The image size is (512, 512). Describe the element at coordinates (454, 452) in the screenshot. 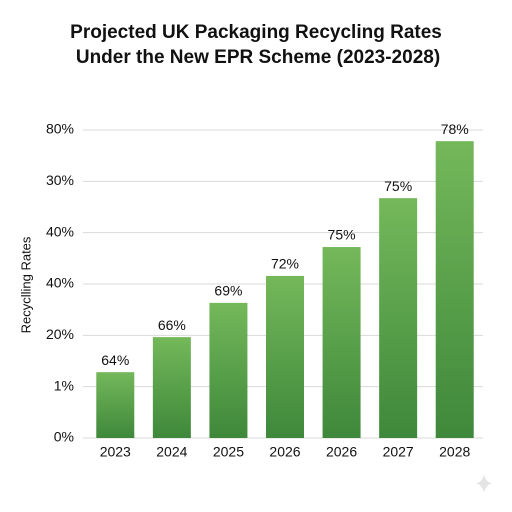

I see `x-tick-label: 2028` at that location.